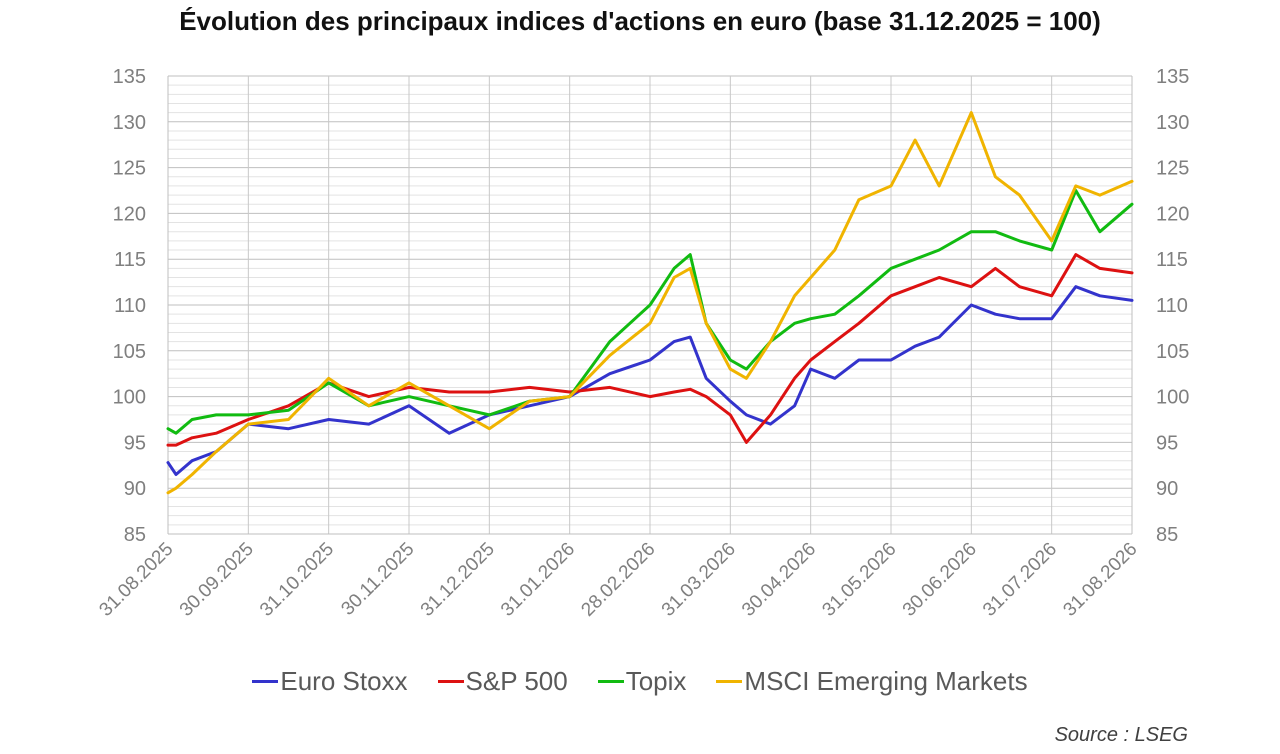 The image size is (1280, 754). I want to click on legend-item: Euro Stoxx, so click(330, 681).